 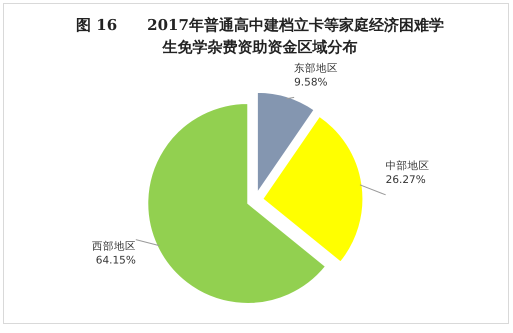 What do you see at coordinates (408, 165) in the screenshot?
I see `slice-label: 中部地区` at bounding box center [408, 165].